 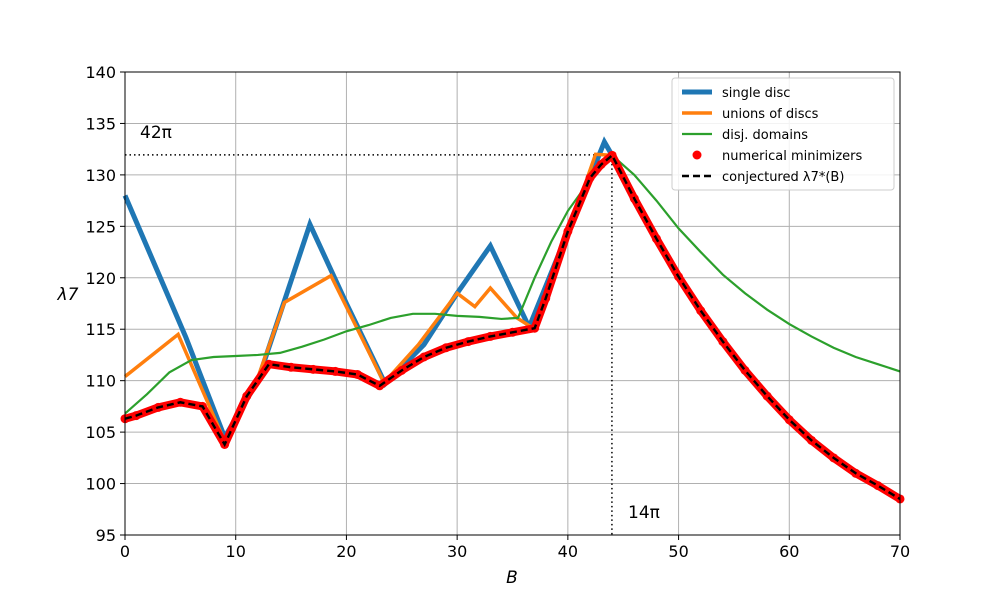 What do you see at coordinates (236, 551) in the screenshot?
I see `x-tick-label: 10` at bounding box center [236, 551].